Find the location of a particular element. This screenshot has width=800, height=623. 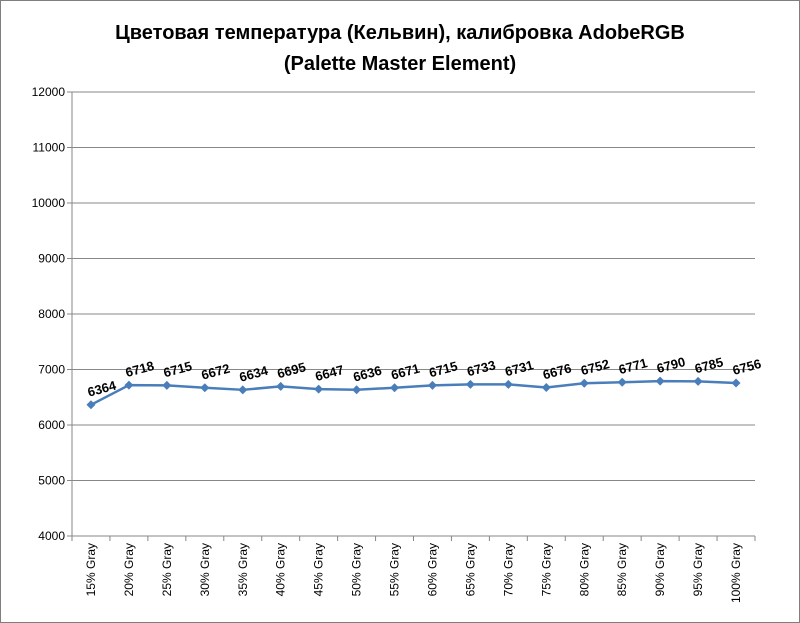

data-label: 6733 is located at coordinates (481, 368).